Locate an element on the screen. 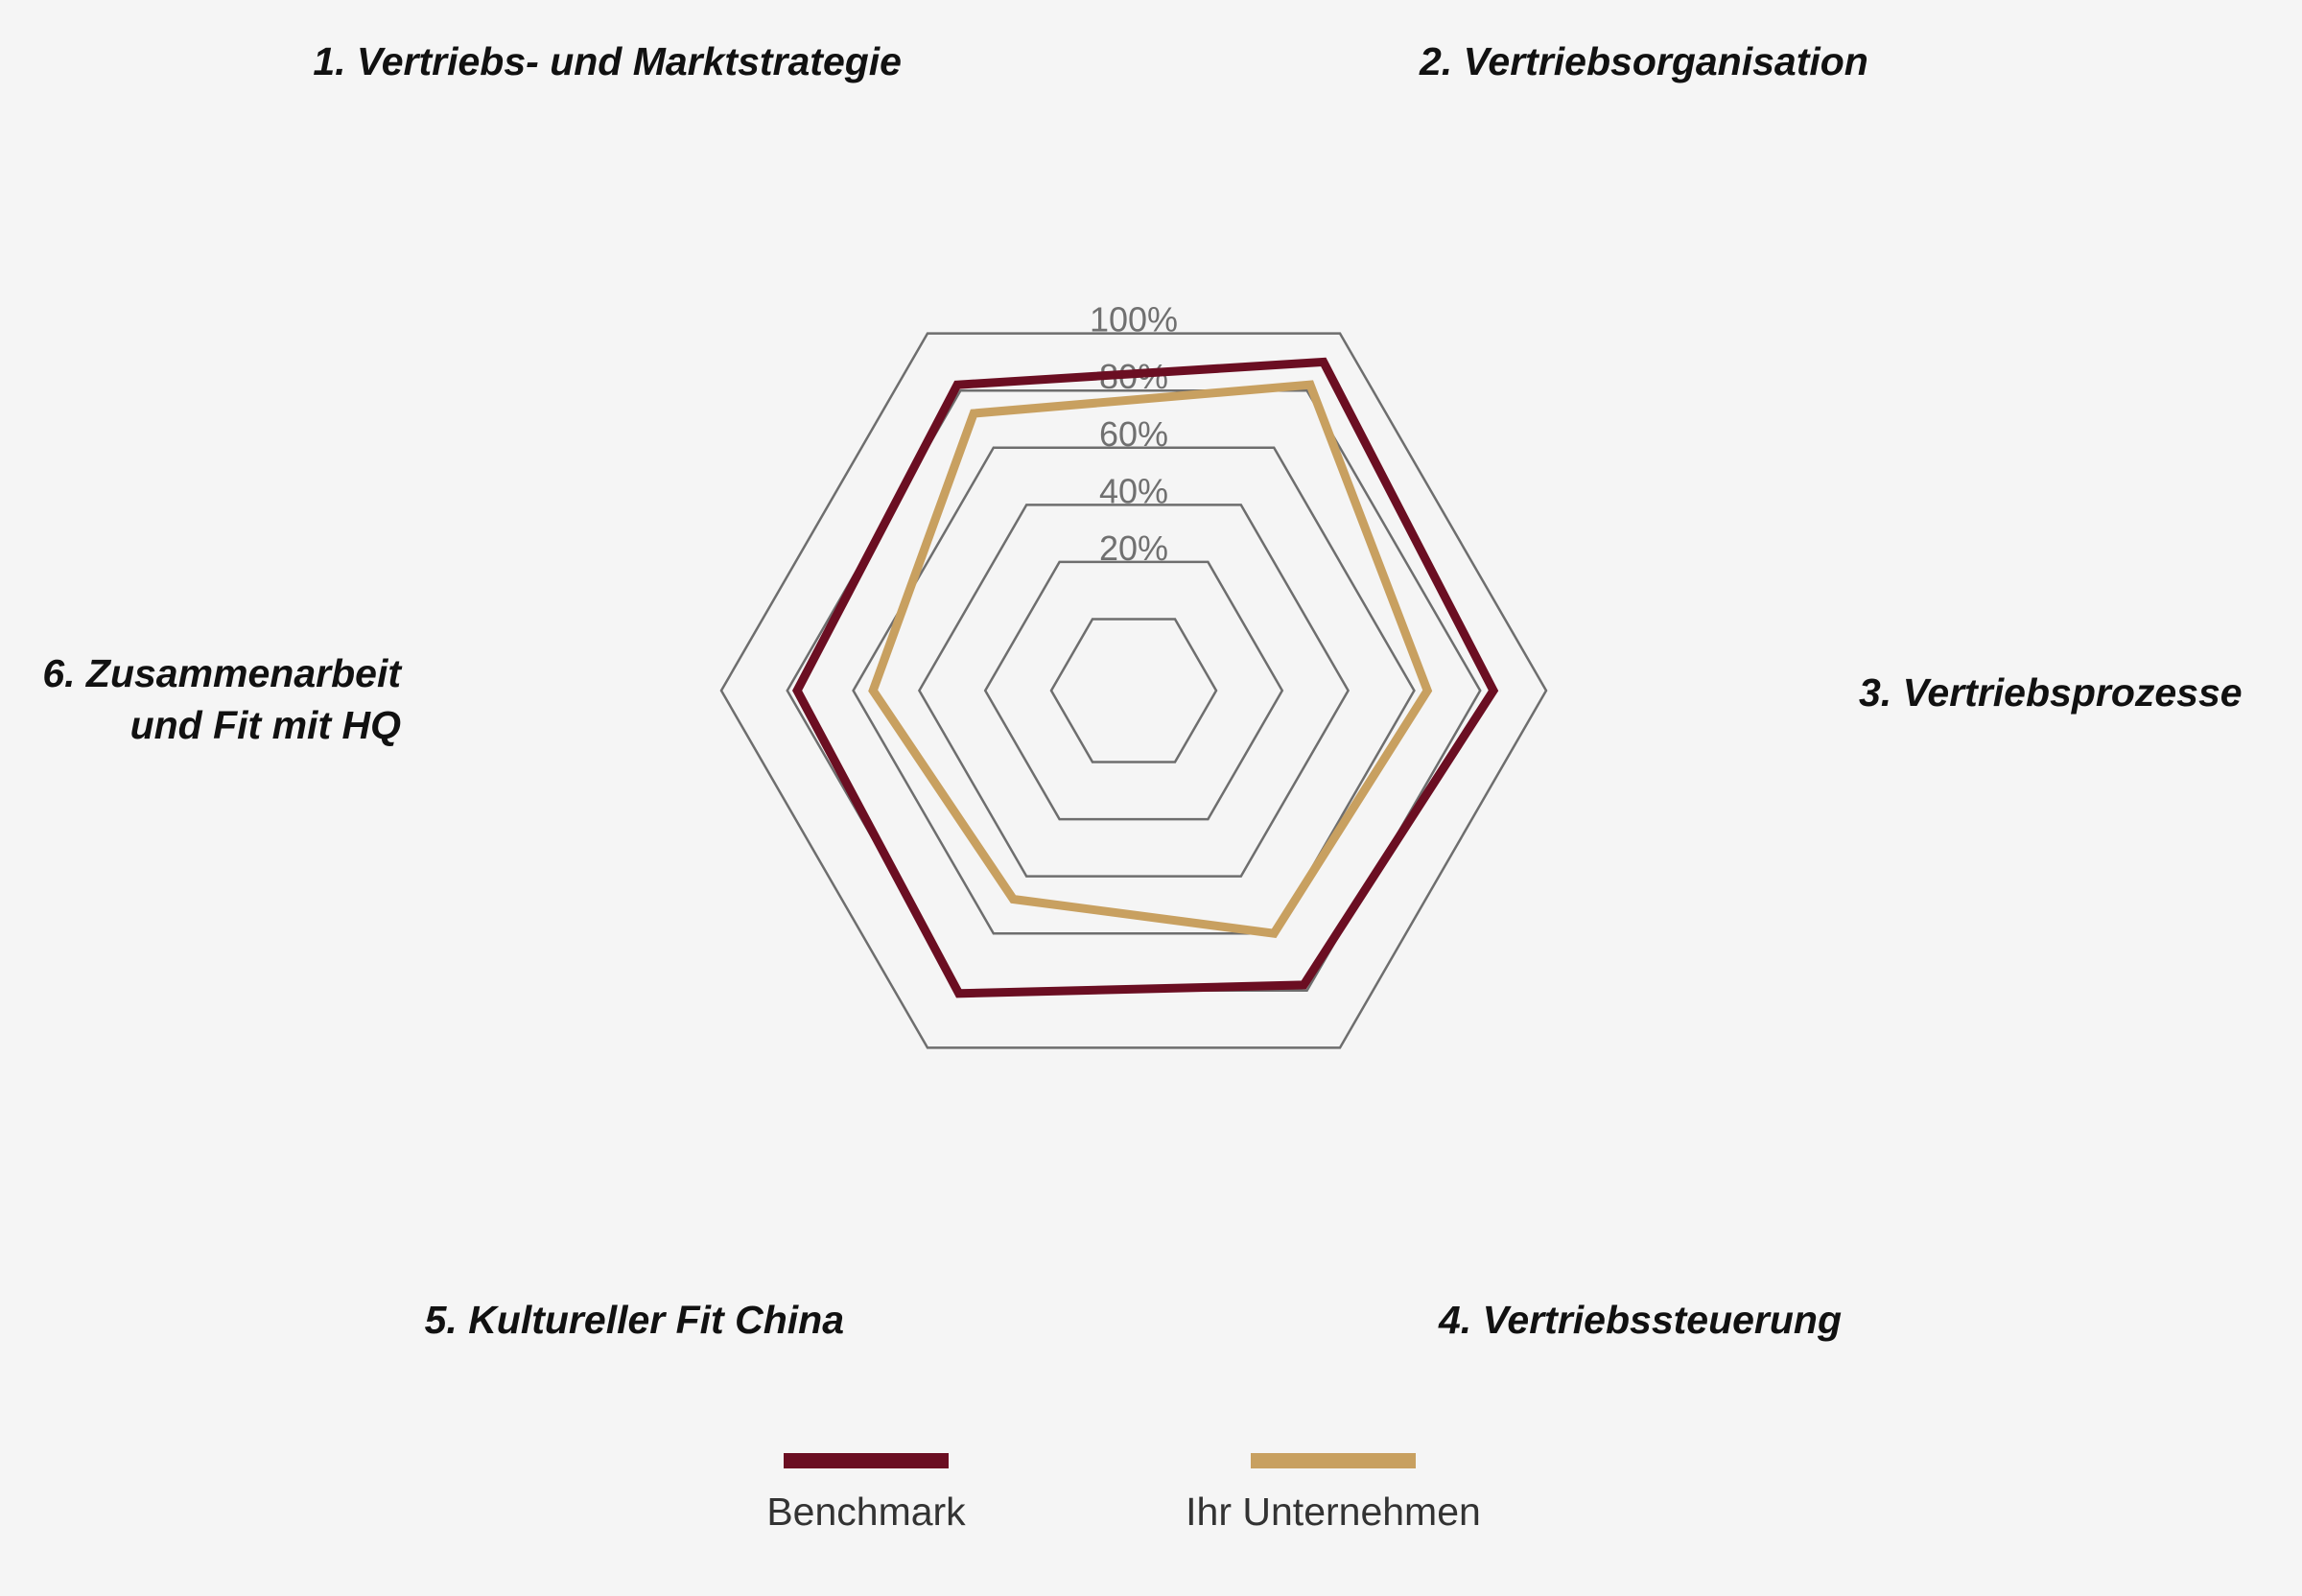 The width and height of the screenshot is (2302, 1596). series-ihr-unternehmen is located at coordinates (1150, 659).